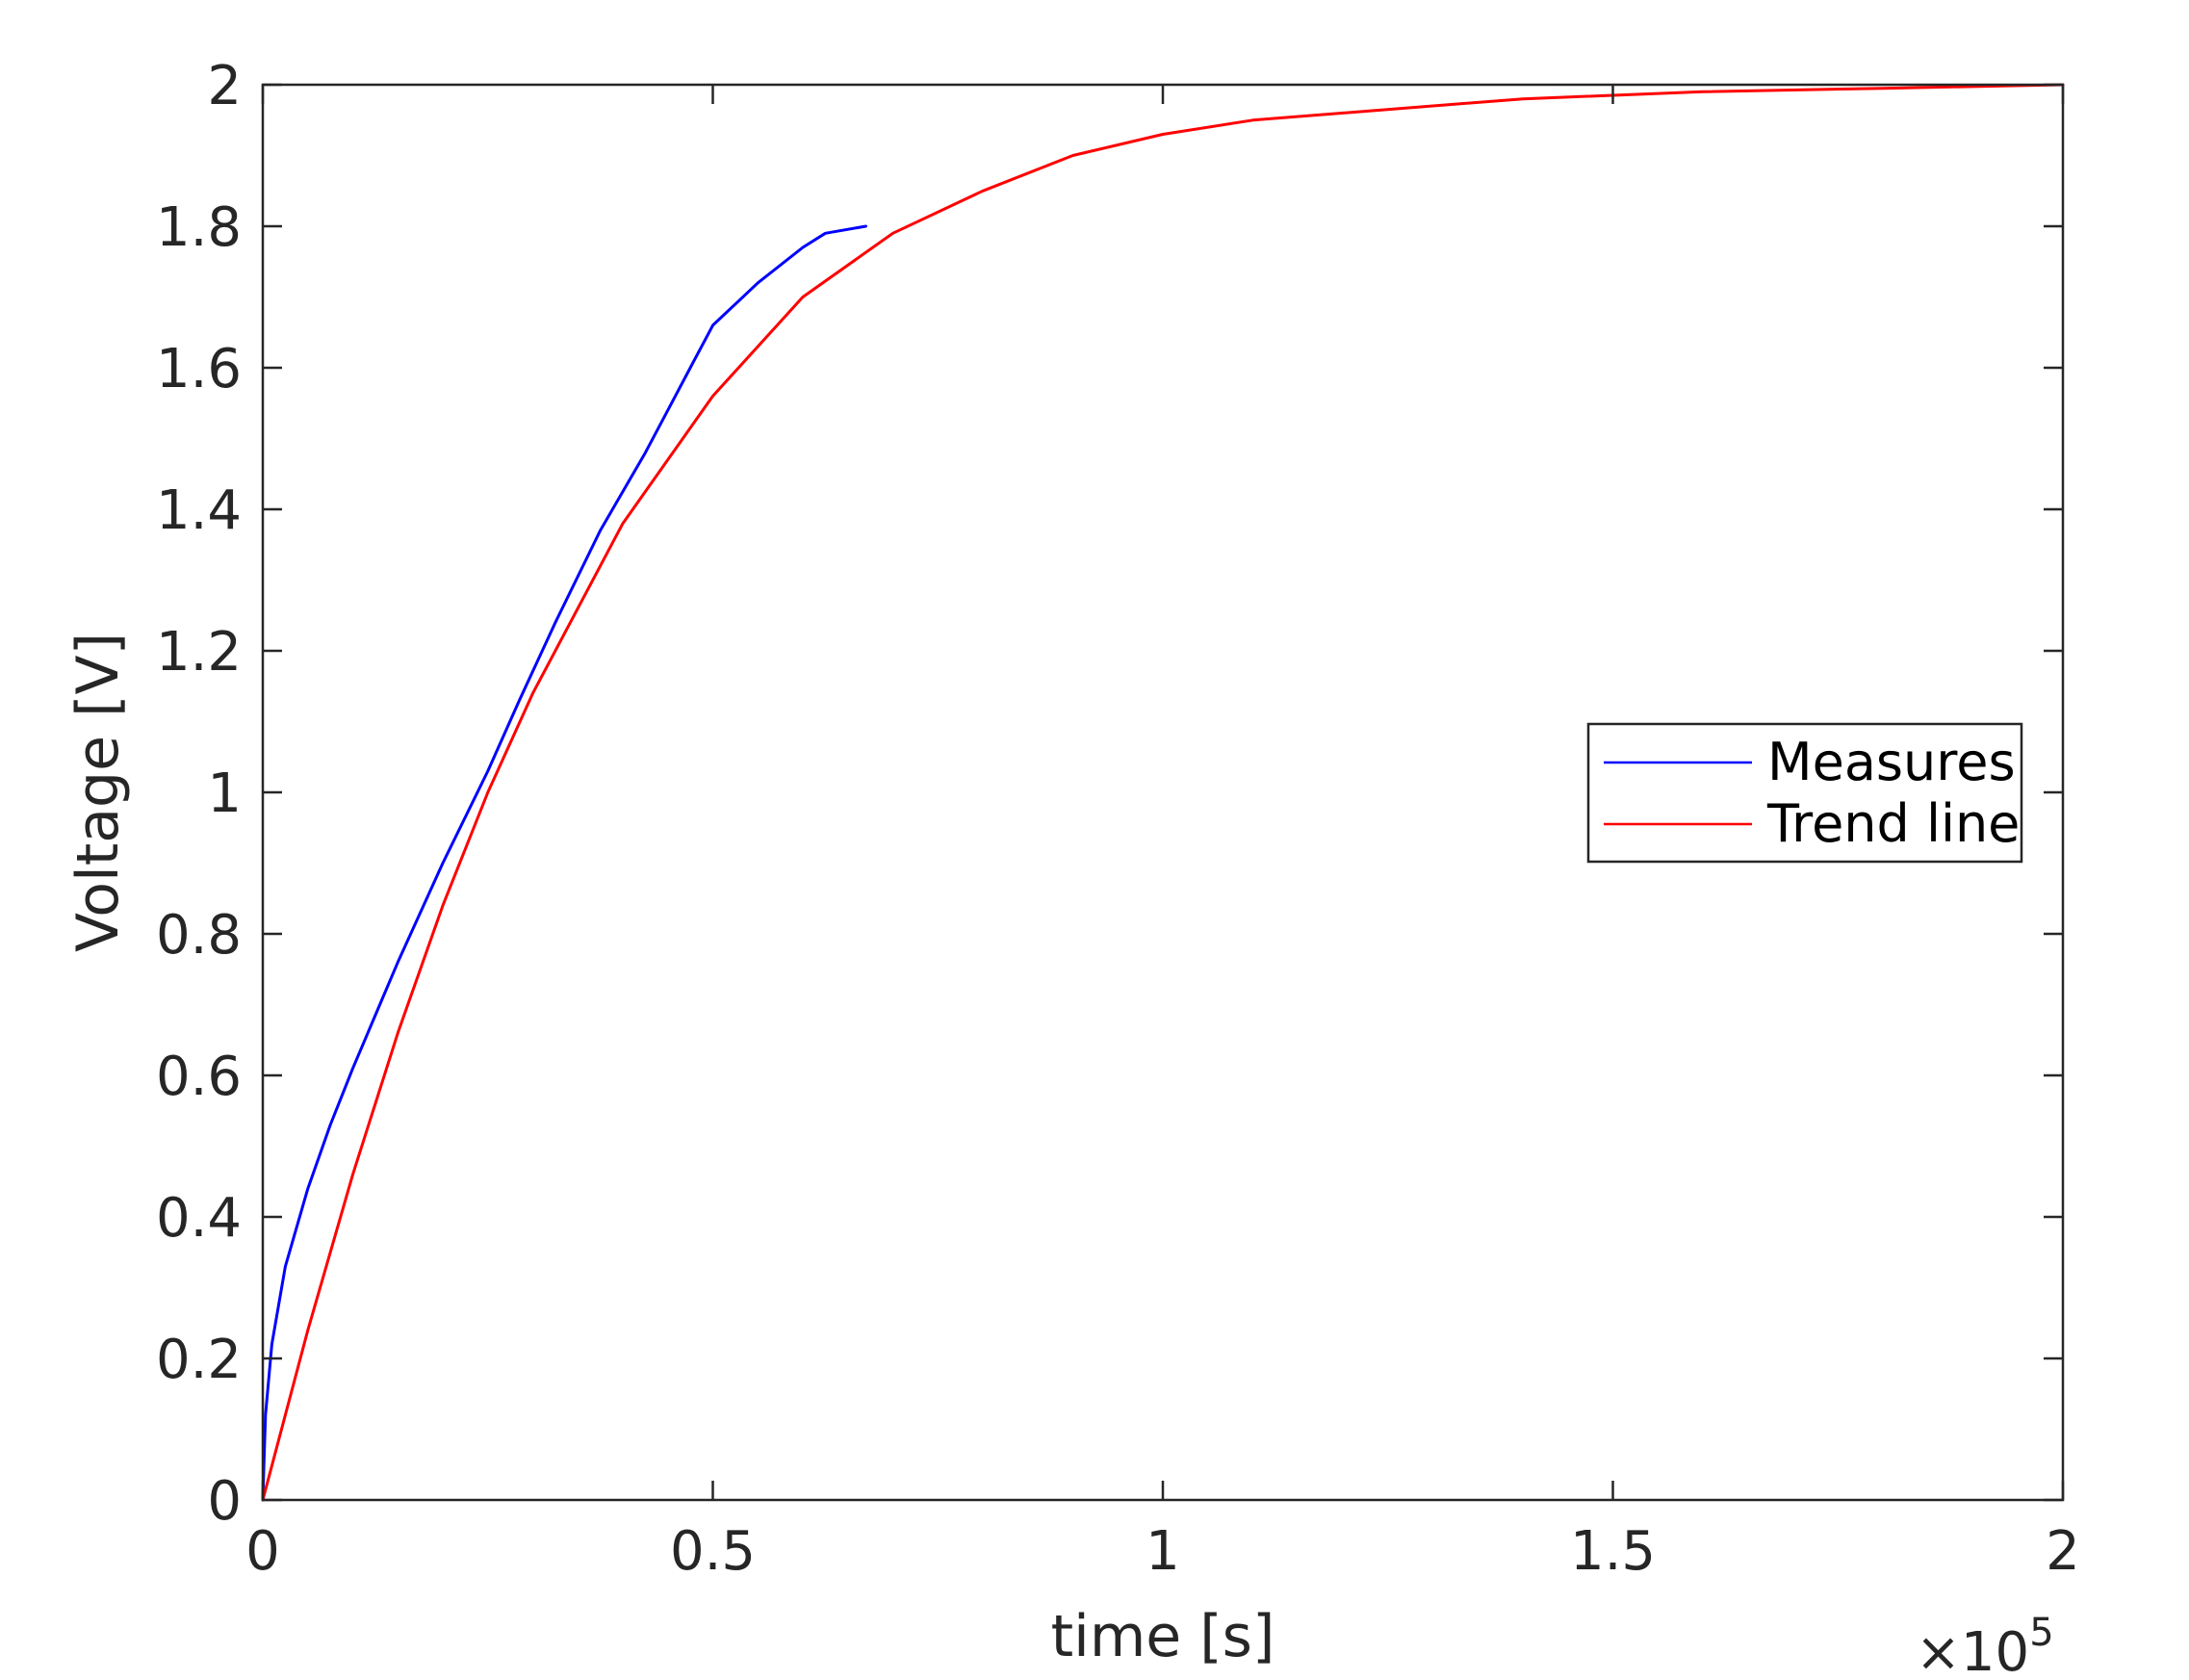 The height and width of the screenshot is (1680, 2189). Describe the element at coordinates (224, 1502) in the screenshot. I see `y-tick-label: 0` at that location.